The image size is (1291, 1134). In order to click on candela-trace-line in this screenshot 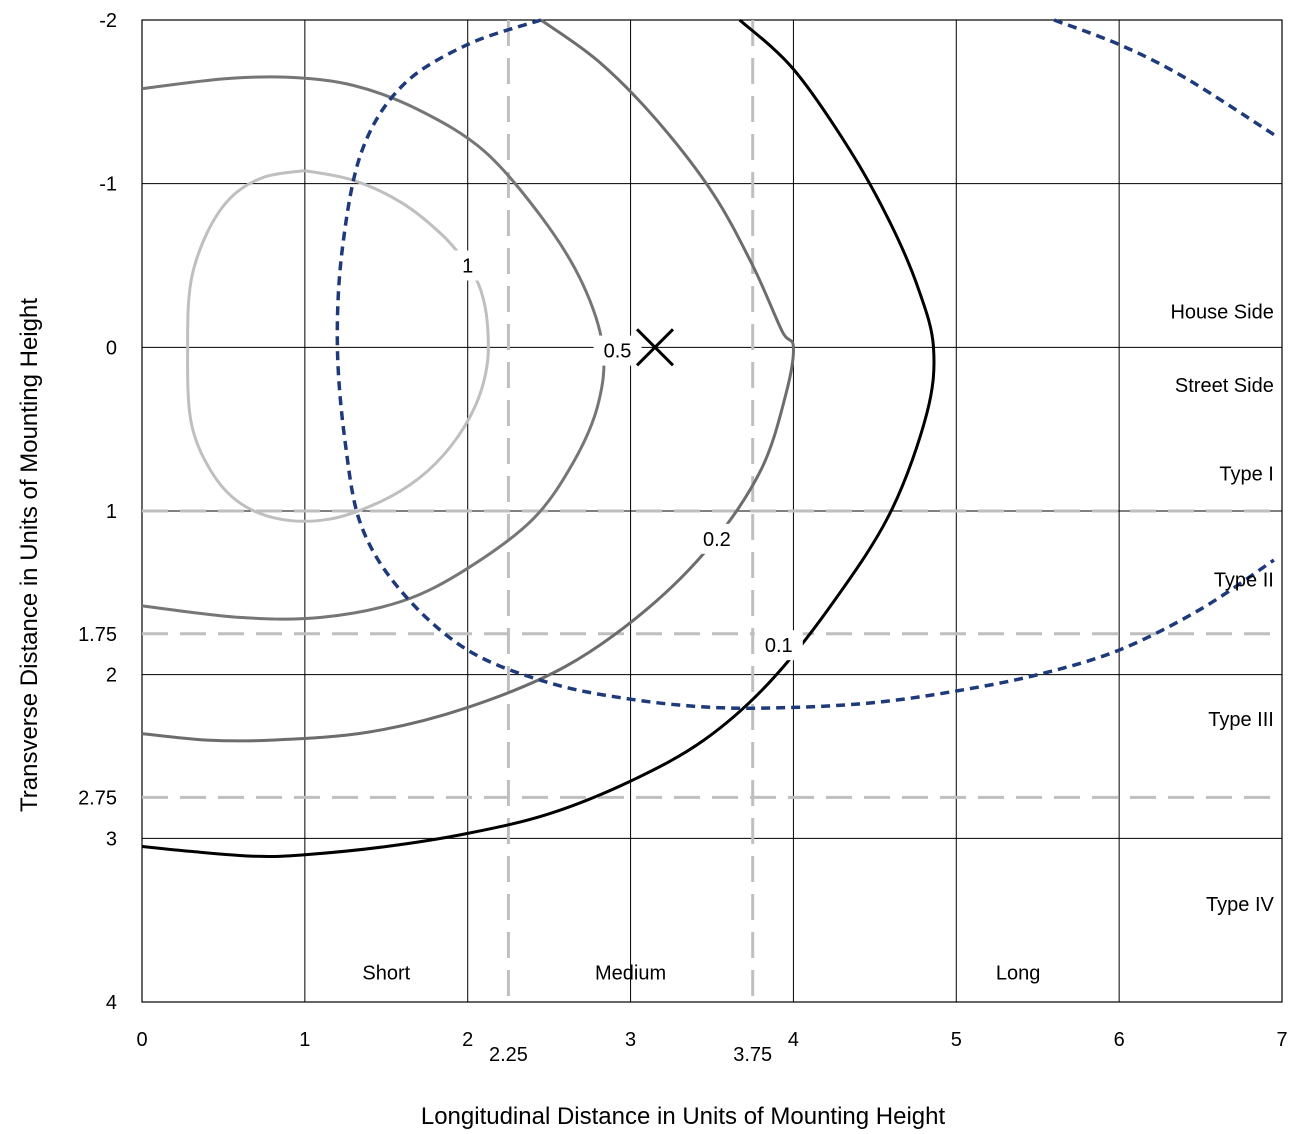, I will do `click(1164, 77)`.